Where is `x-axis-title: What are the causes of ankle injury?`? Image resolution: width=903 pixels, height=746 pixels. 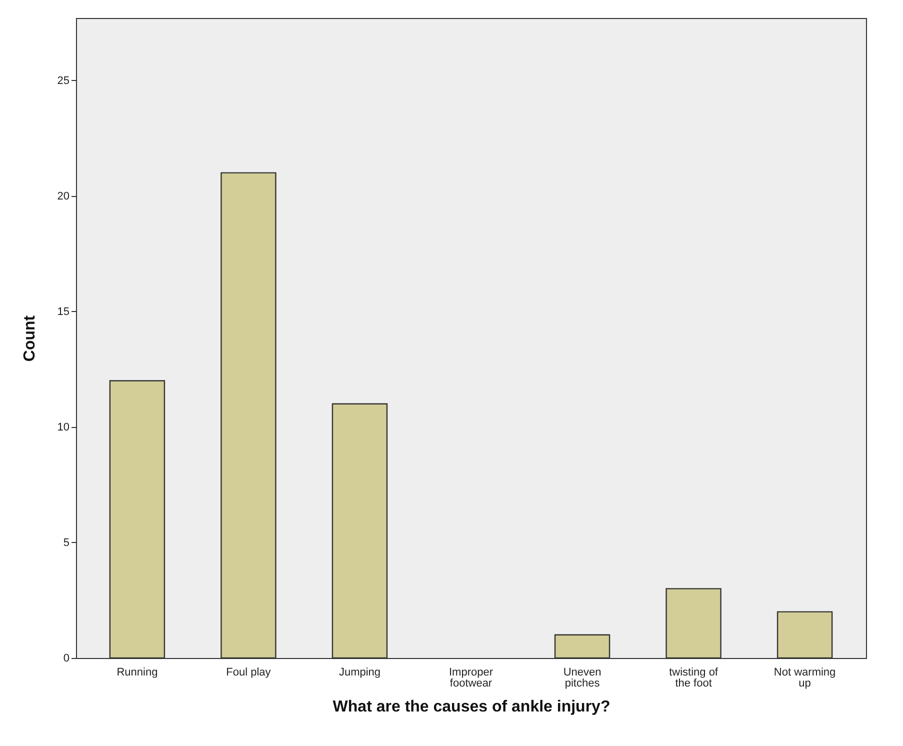
x-axis-title: What are the causes of ankle injury? is located at coordinates (471, 707).